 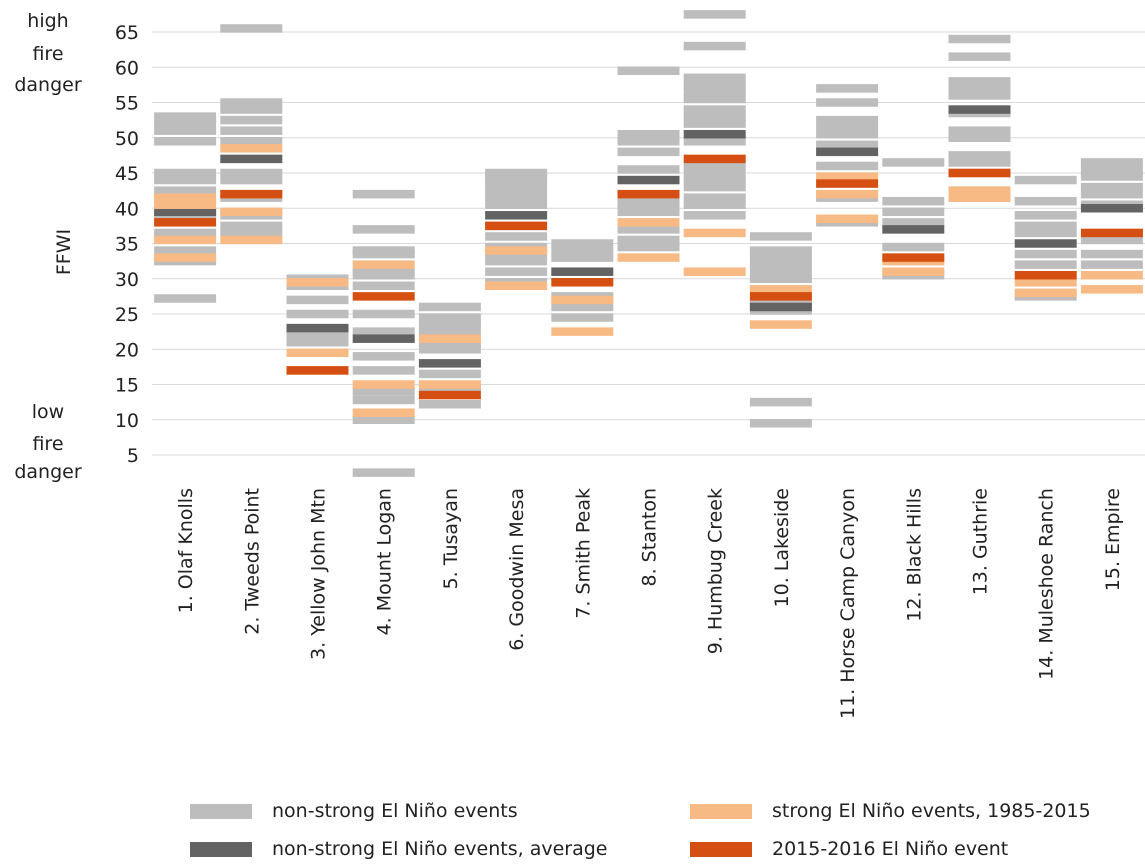 I want to click on low-fire-danger-label: low, so click(x=48, y=412).